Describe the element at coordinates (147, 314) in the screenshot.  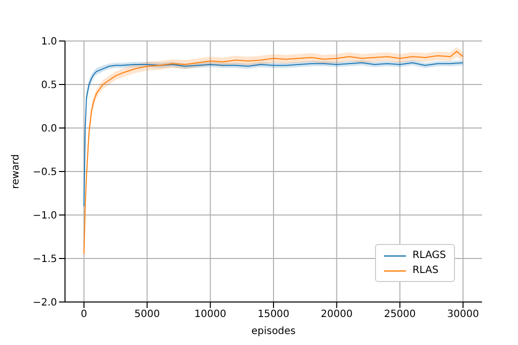
I see `x-tick-label: 5000` at that location.